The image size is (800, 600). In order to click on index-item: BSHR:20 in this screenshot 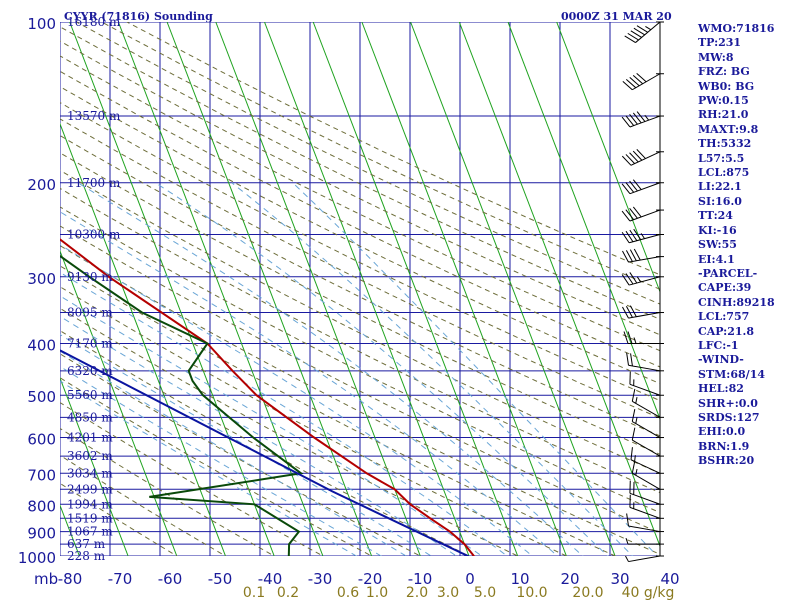, I will do `click(726, 461)`.